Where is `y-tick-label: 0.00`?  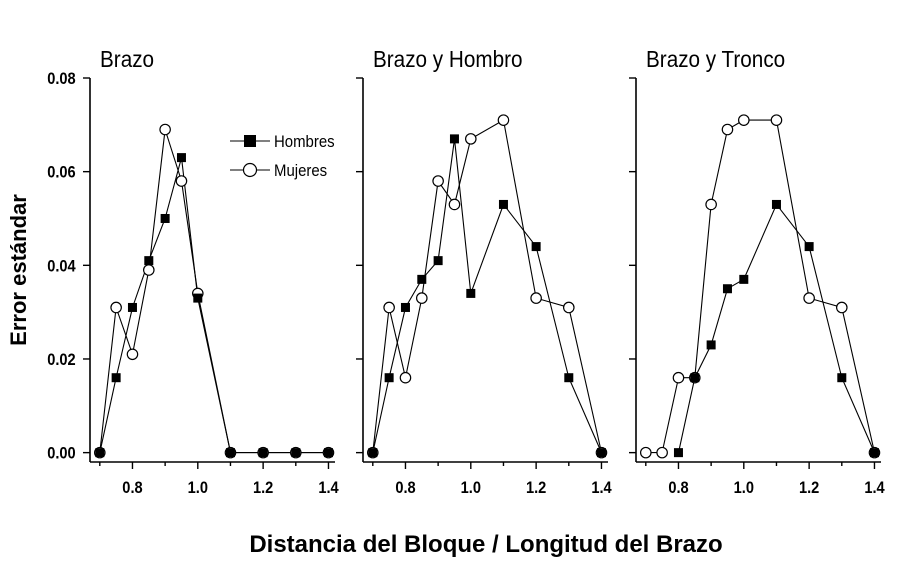 y-tick-label: 0.00 is located at coordinates (61, 454).